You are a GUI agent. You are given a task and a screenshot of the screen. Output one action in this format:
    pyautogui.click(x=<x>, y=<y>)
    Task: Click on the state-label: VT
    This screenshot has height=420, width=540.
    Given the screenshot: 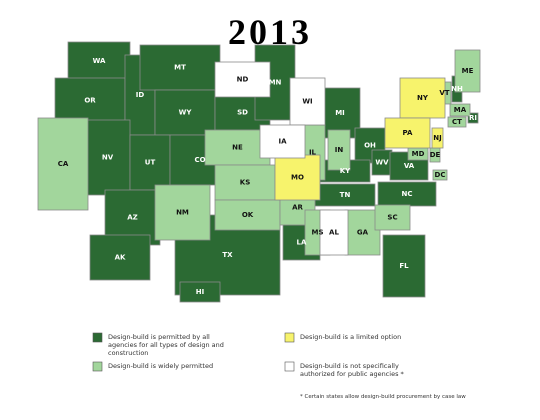 What is the action you would take?
    pyautogui.click(x=444, y=93)
    